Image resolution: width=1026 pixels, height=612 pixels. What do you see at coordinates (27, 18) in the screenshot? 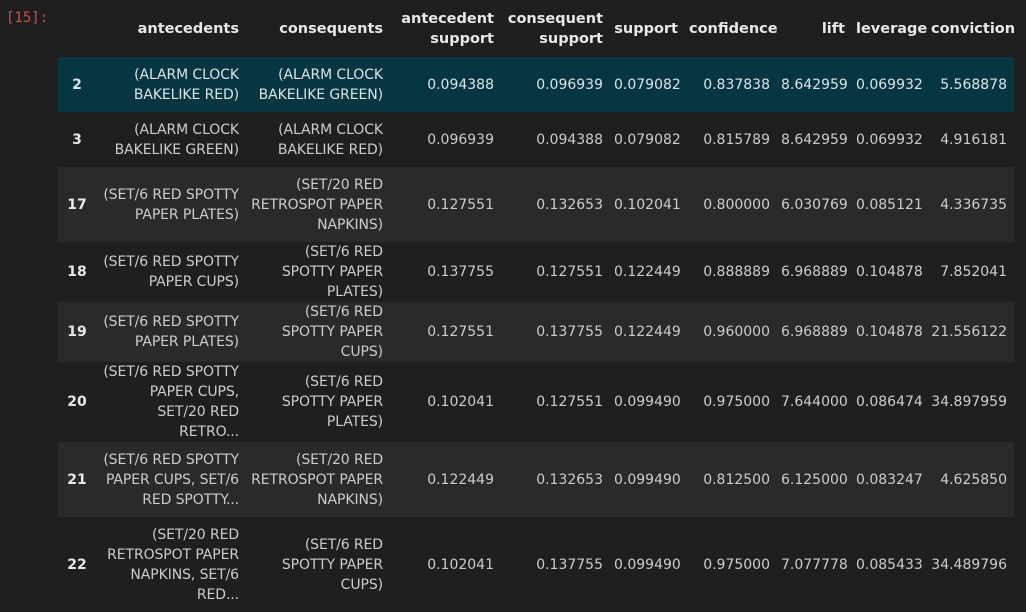
I see `execution-count: [15]:` at bounding box center [27, 18].